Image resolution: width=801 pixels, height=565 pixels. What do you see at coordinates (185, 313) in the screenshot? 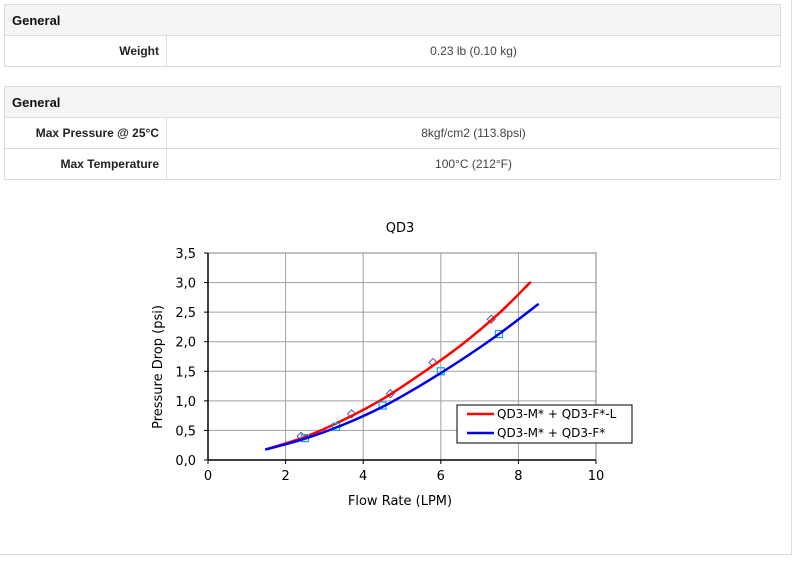
I see `y-tick-label: 2,5` at bounding box center [185, 313].